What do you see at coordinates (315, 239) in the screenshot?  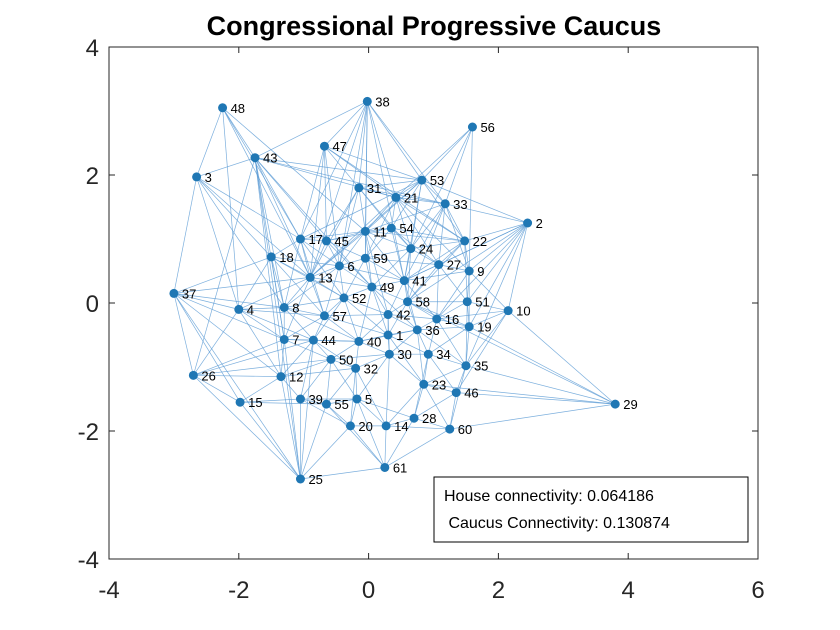 I see `node-label-17: 17` at bounding box center [315, 239].